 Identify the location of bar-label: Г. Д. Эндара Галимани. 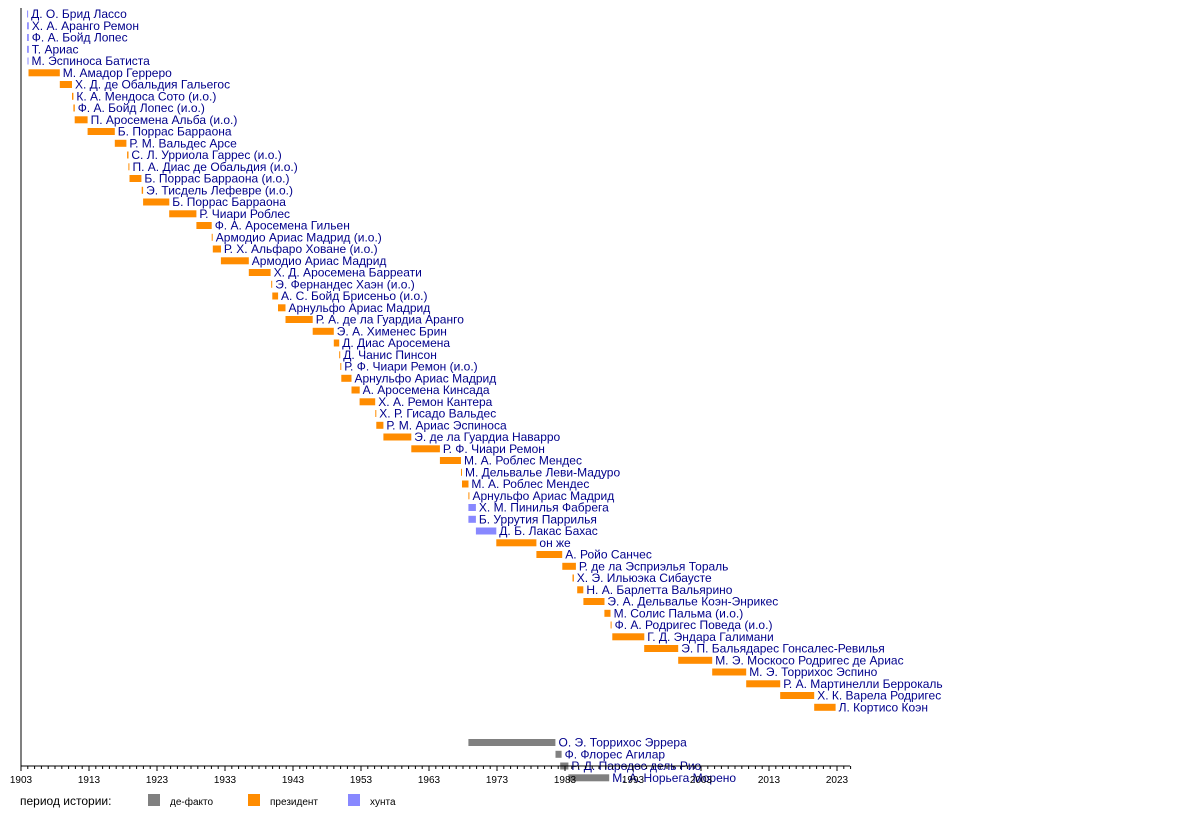
(710, 637).